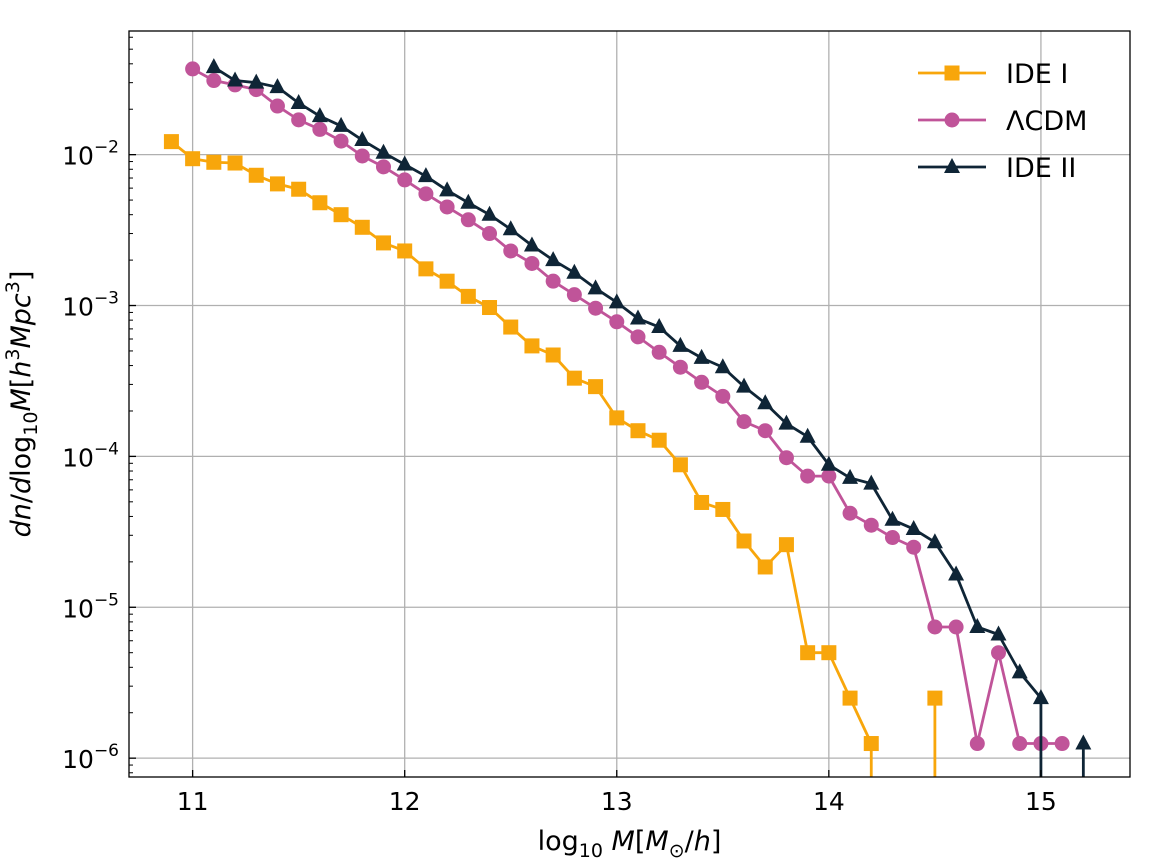 The image size is (1150, 864). I want to click on legend-item-ide-ii: IDE II, so click(997, 168).